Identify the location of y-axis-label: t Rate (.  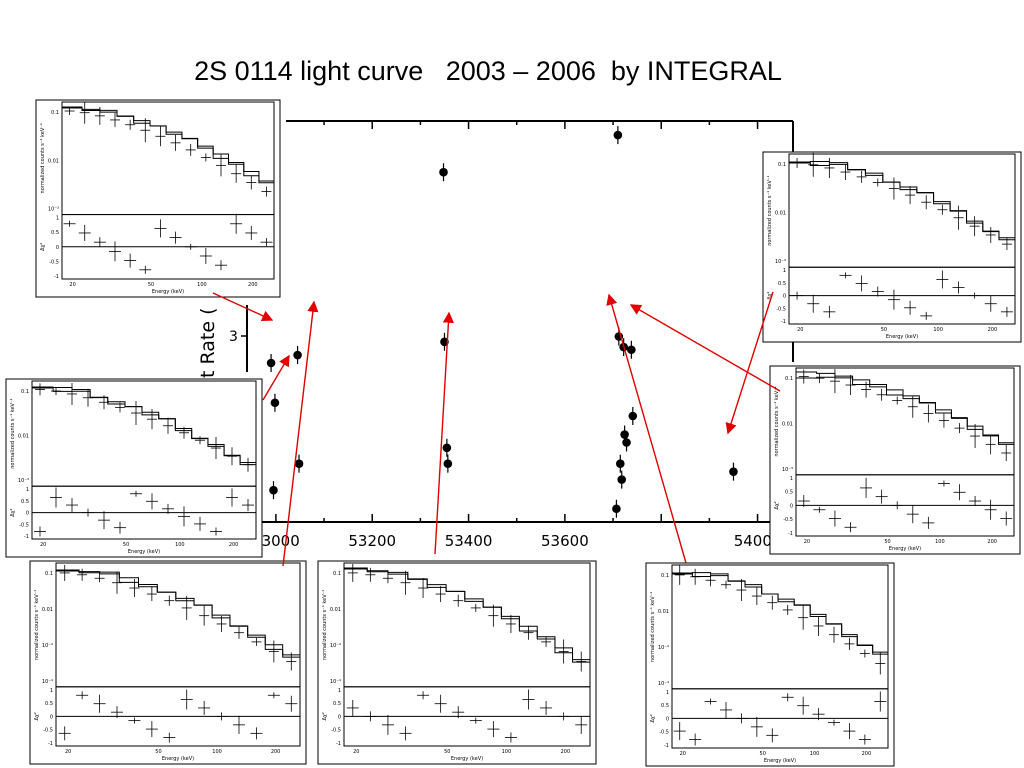
(208, 342).